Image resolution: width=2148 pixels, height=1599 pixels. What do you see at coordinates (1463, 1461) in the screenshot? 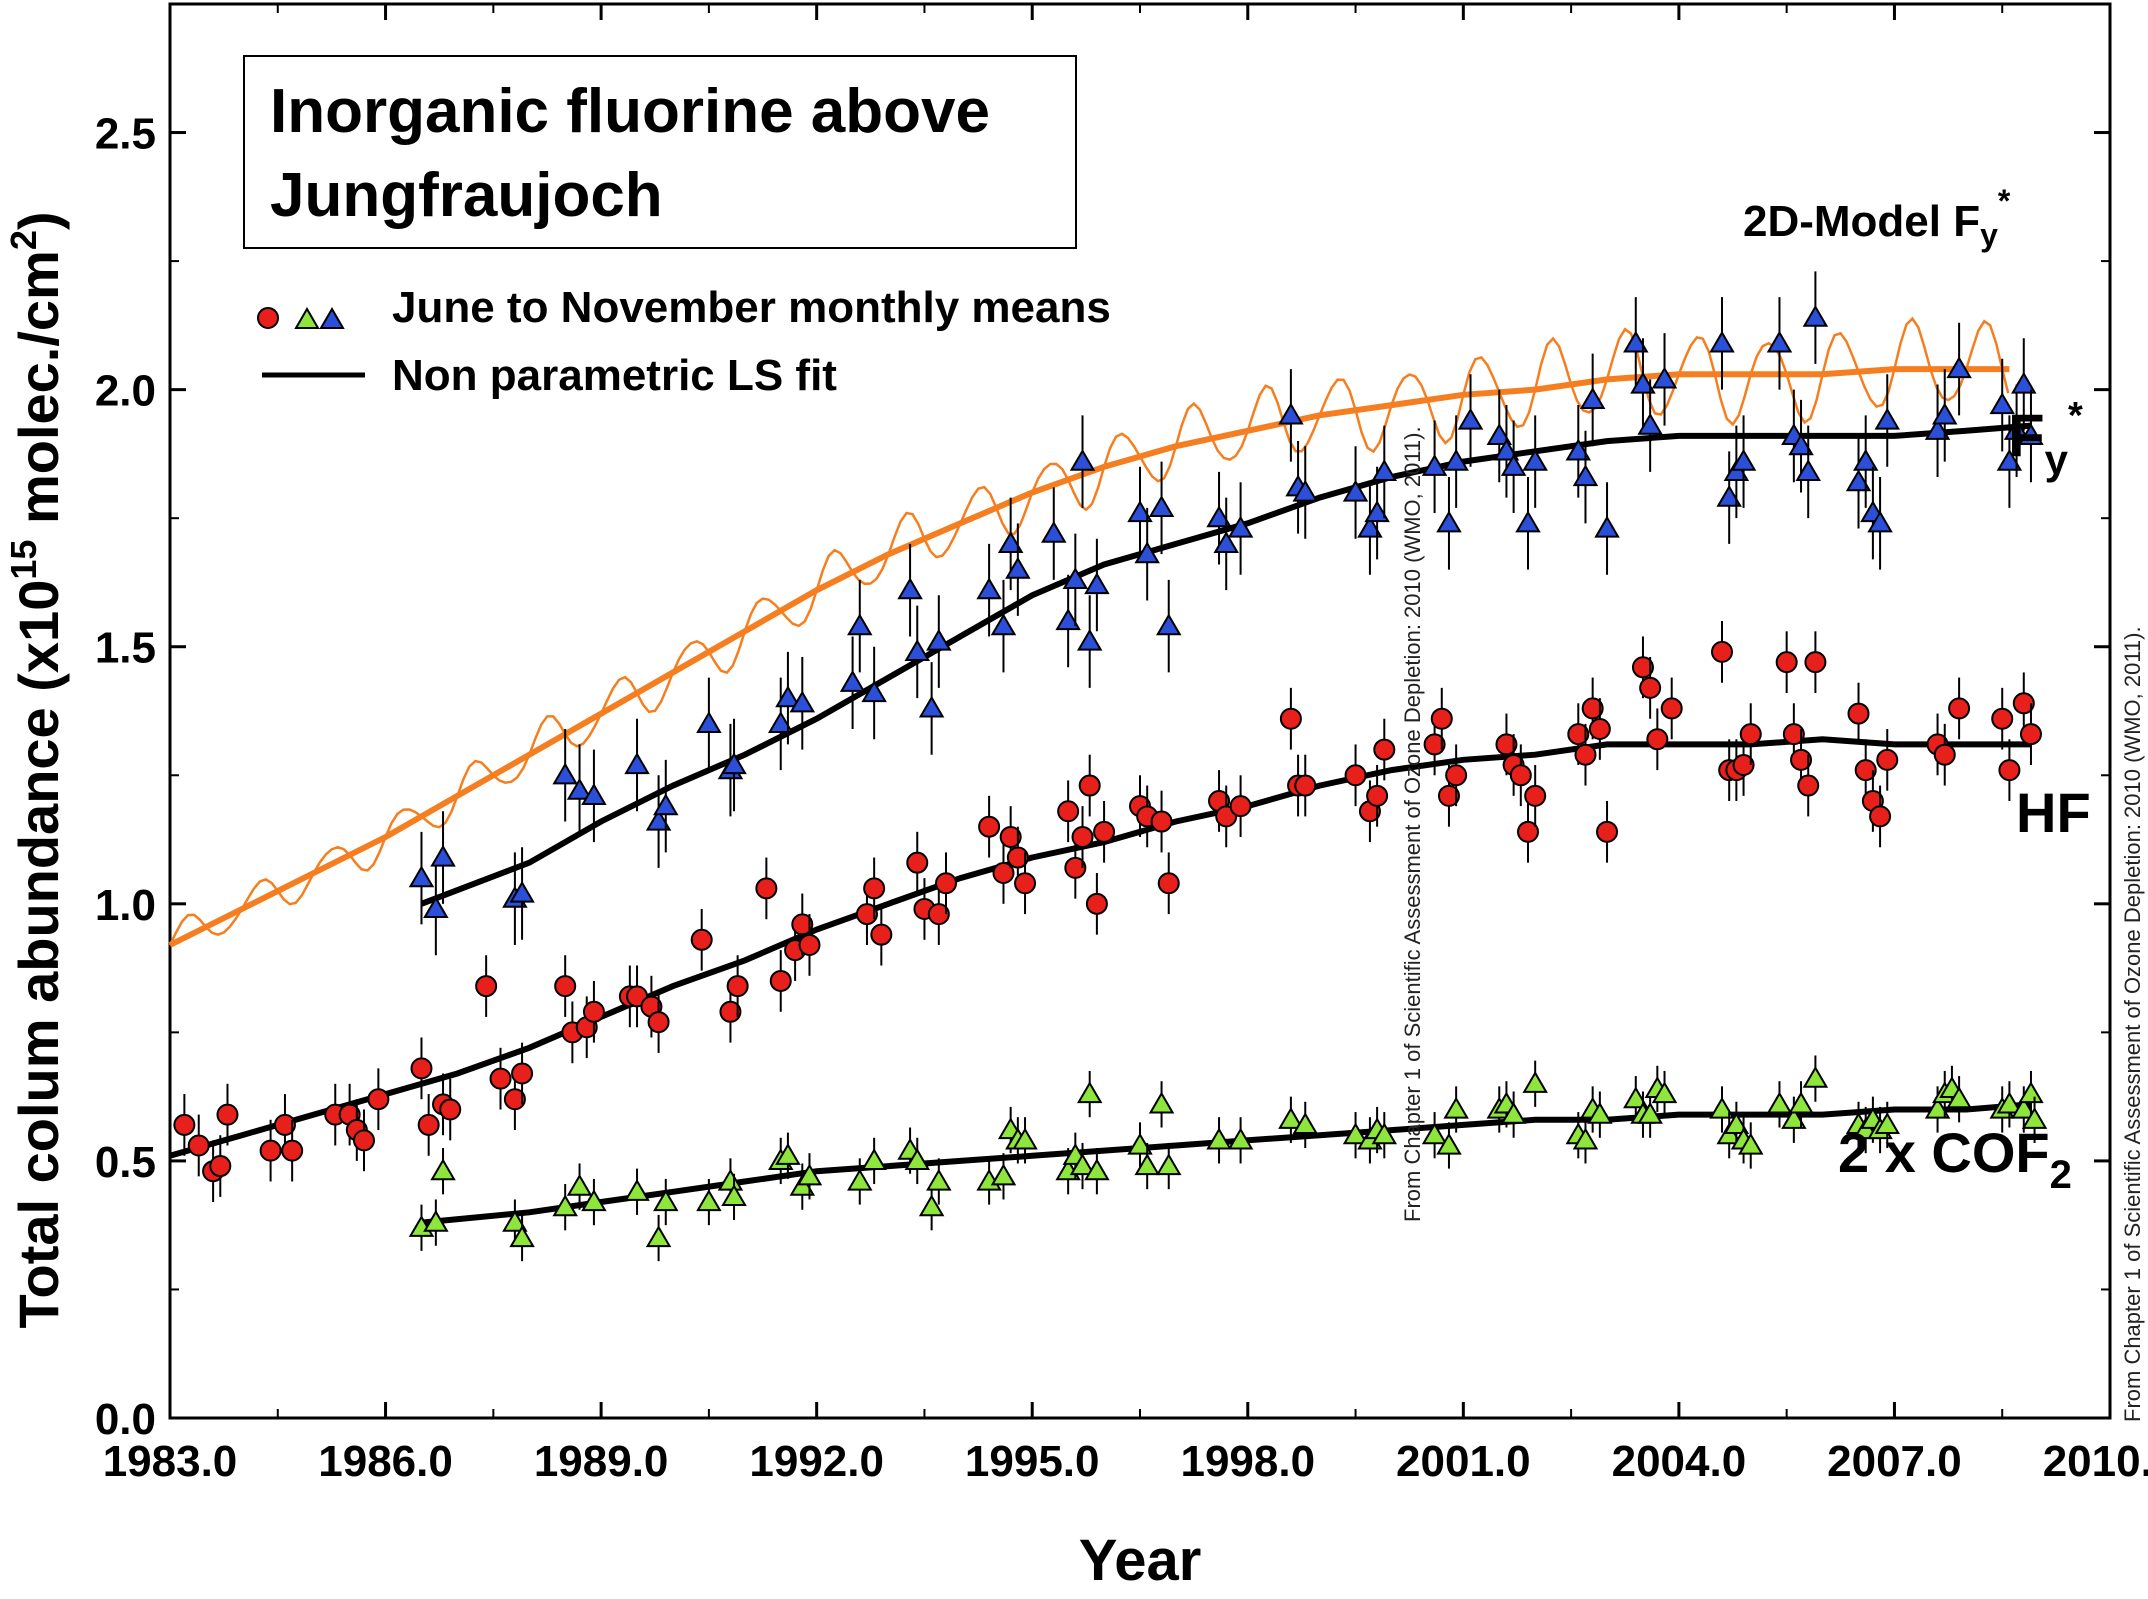
I see `x-tick-label: 2001.0` at bounding box center [1463, 1461].